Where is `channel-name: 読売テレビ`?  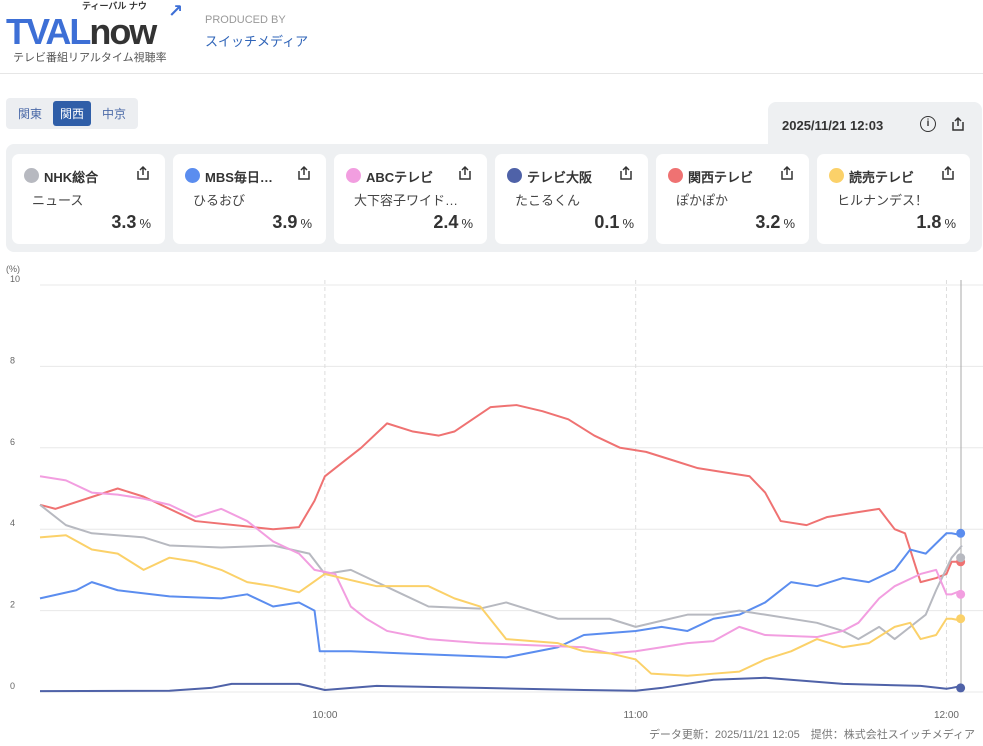 channel-name: 読売テレビ is located at coordinates (882, 177).